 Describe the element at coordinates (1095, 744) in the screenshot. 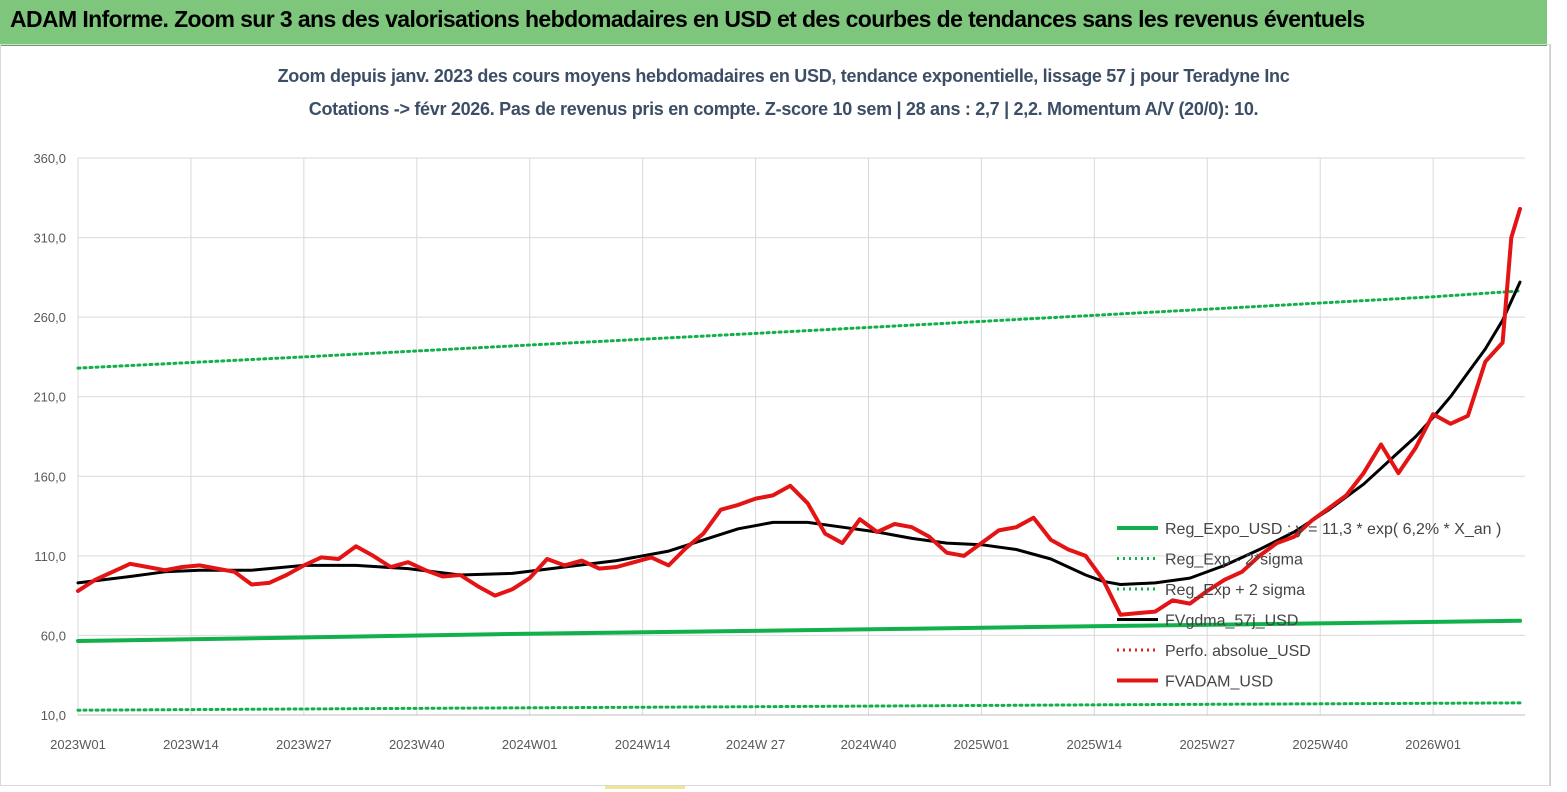

I see `x-tick-label: 2025W14` at that location.